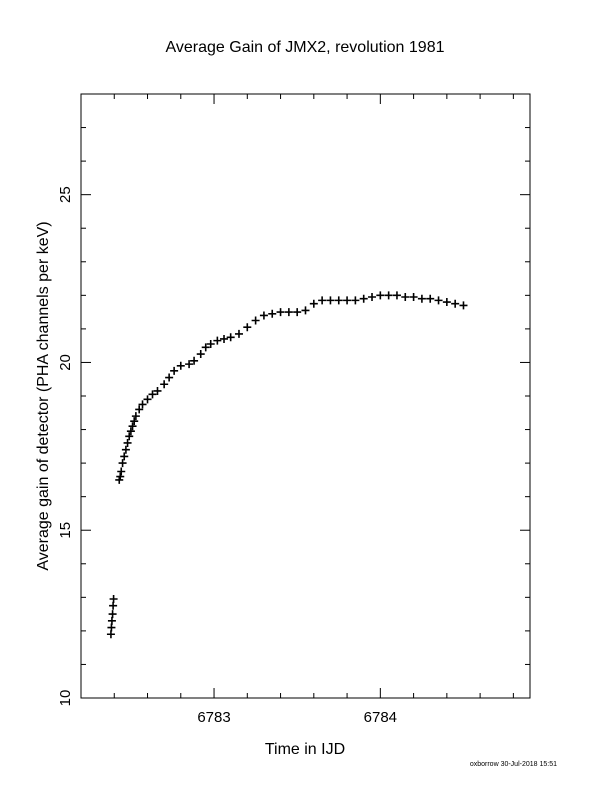 The width and height of the screenshot is (612, 792). What do you see at coordinates (305, 47) in the screenshot?
I see `chart-title: Average Gain of JMX2, revolution 1981` at bounding box center [305, 47].